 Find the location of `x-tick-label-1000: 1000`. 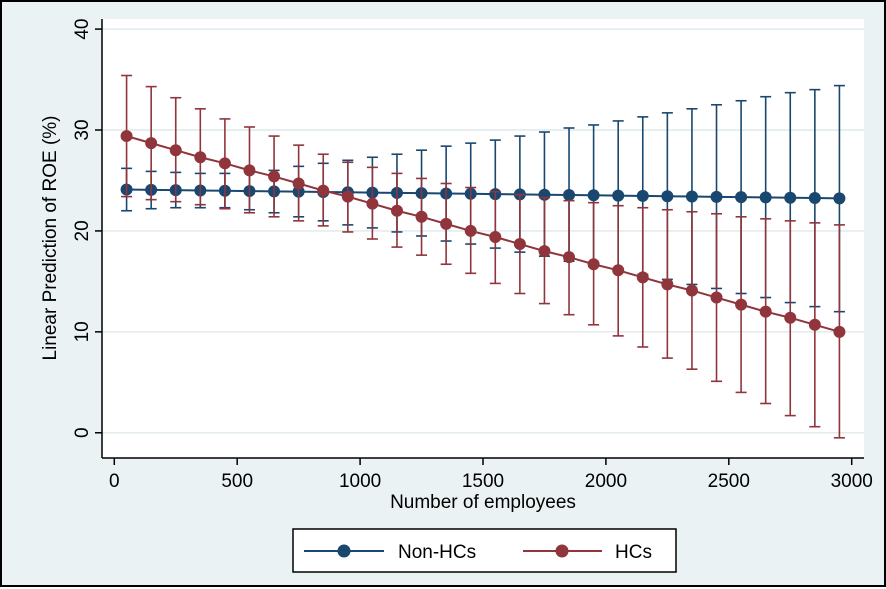

x-tick-label-1000: 1000 is located at coordinates (360, 481).